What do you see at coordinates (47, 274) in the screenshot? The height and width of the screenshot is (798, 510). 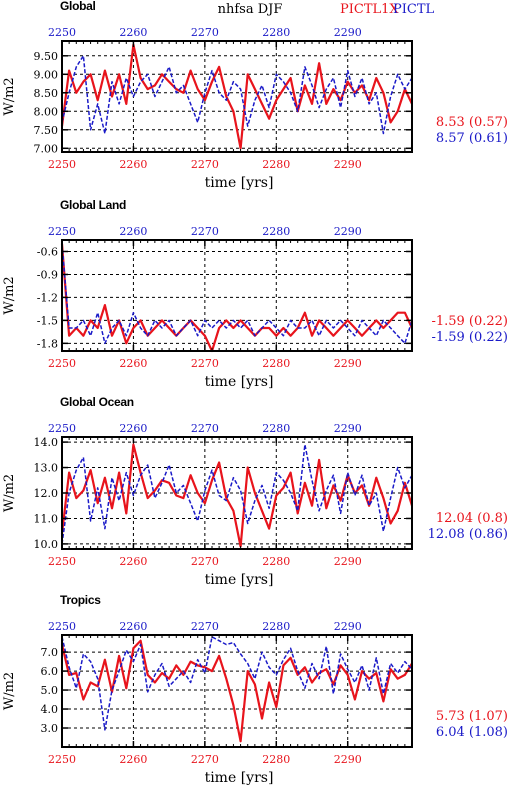 I see `y-tick-label: -0.9` at bounding box center [47, 274].